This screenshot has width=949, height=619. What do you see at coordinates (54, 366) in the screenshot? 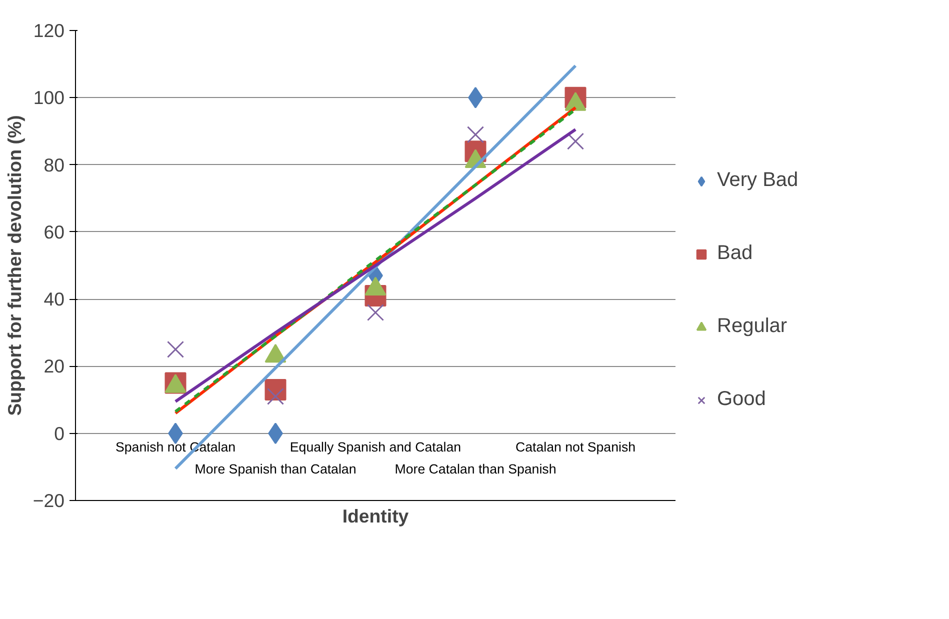
I see `y-tick-label: 20` at bounding box center [54, 366].